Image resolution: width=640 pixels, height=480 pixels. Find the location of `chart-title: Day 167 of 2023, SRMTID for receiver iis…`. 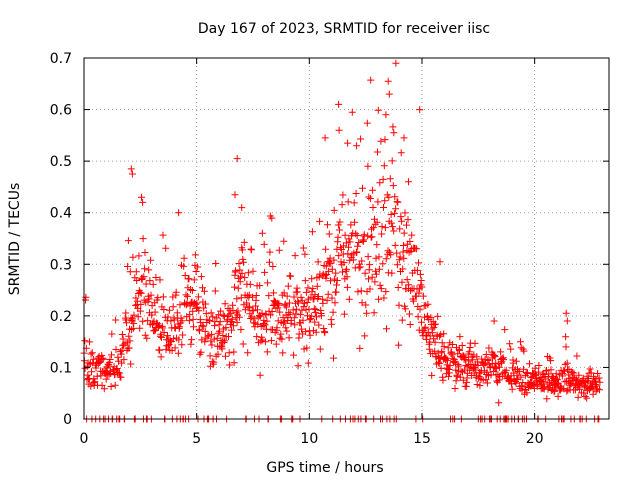

chart-title: Day 167 of 2023, SRMTID for receiver iis… is located at coordinates (344, 29).